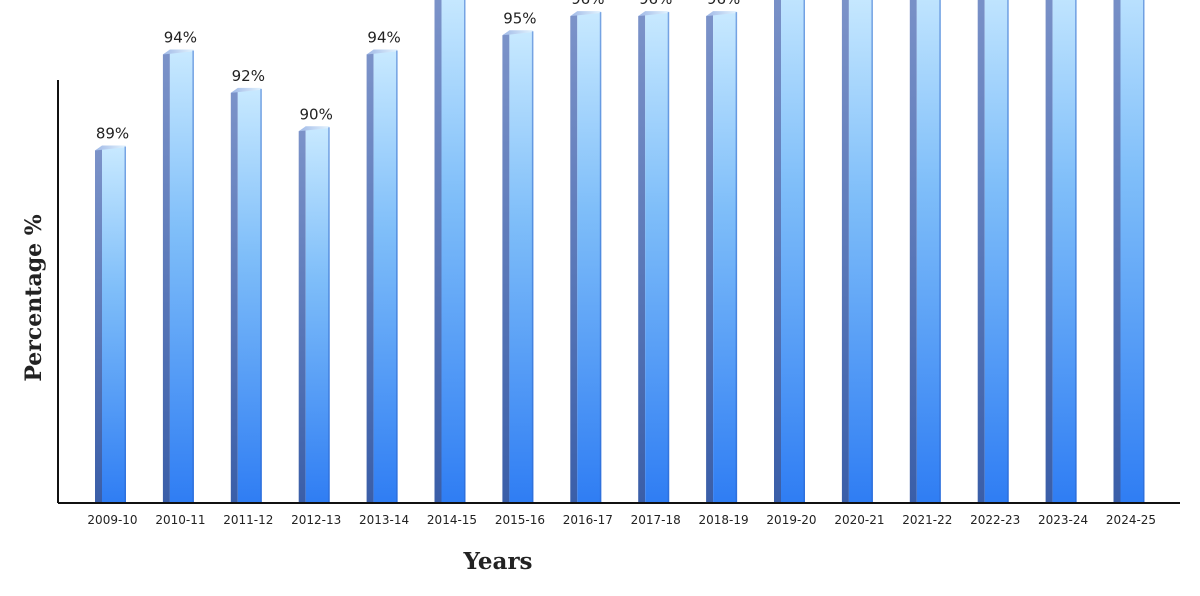  I want to click on data-label: 92%, so click(248, 76).